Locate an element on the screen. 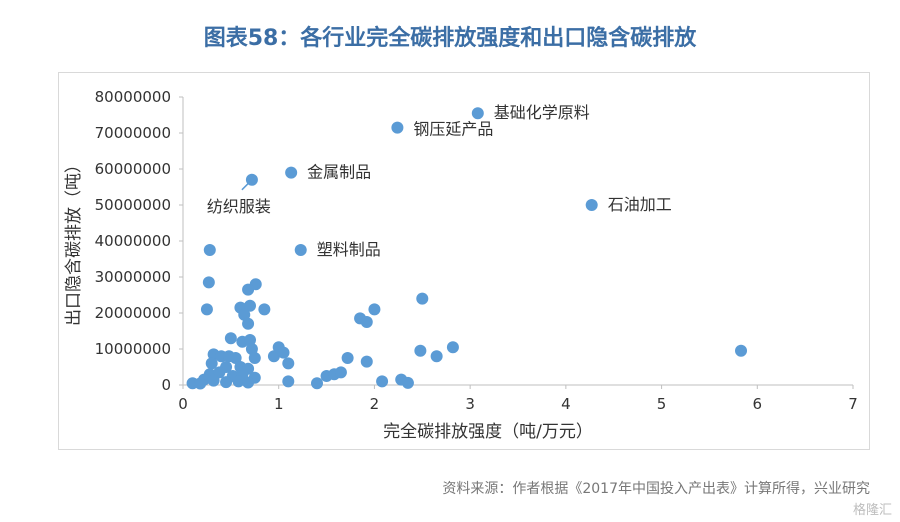 The width and height of the screenshot is (900, 522). y-tick-label: 80000000 is located at coordinates (133, 97).